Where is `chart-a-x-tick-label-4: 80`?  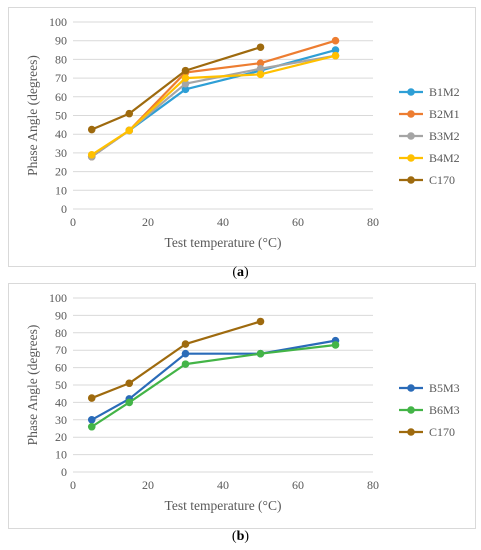 chart-a-x-tick-label-4: 80 is located at coordinates (373, 222).